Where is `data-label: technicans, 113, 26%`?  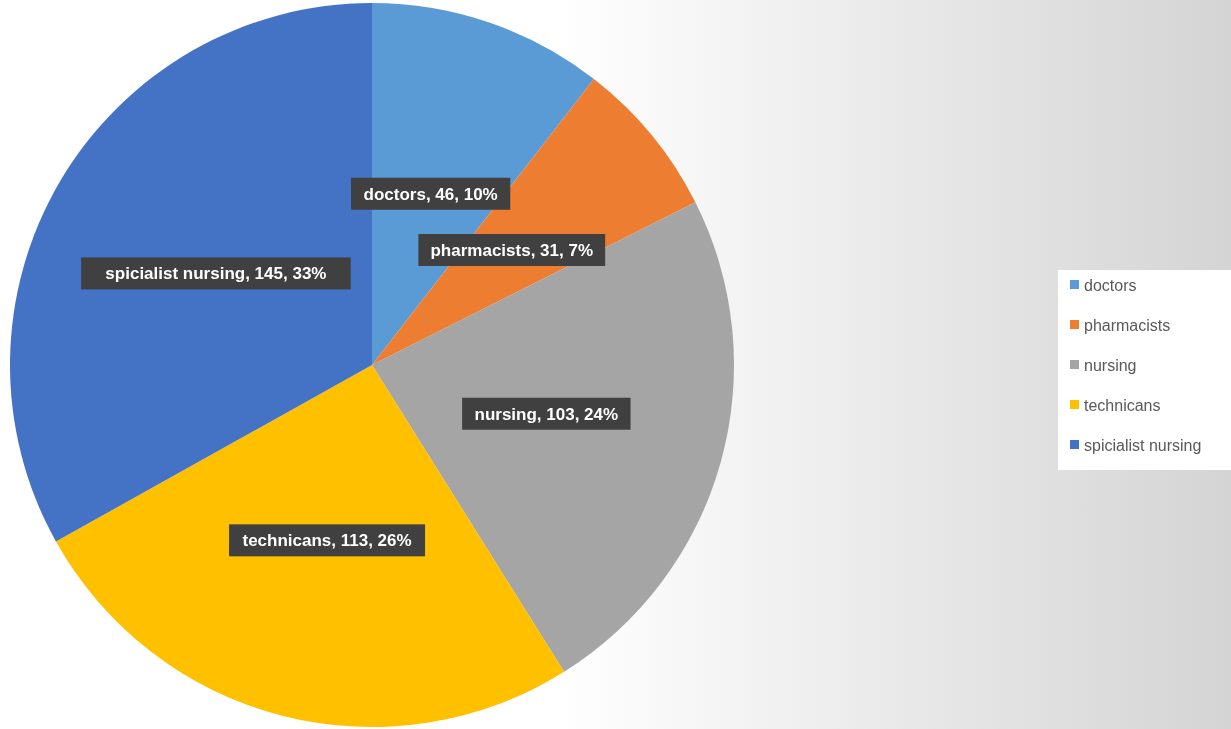 data-label: technicans, 113, 26% is located at coordinates (327, 541).